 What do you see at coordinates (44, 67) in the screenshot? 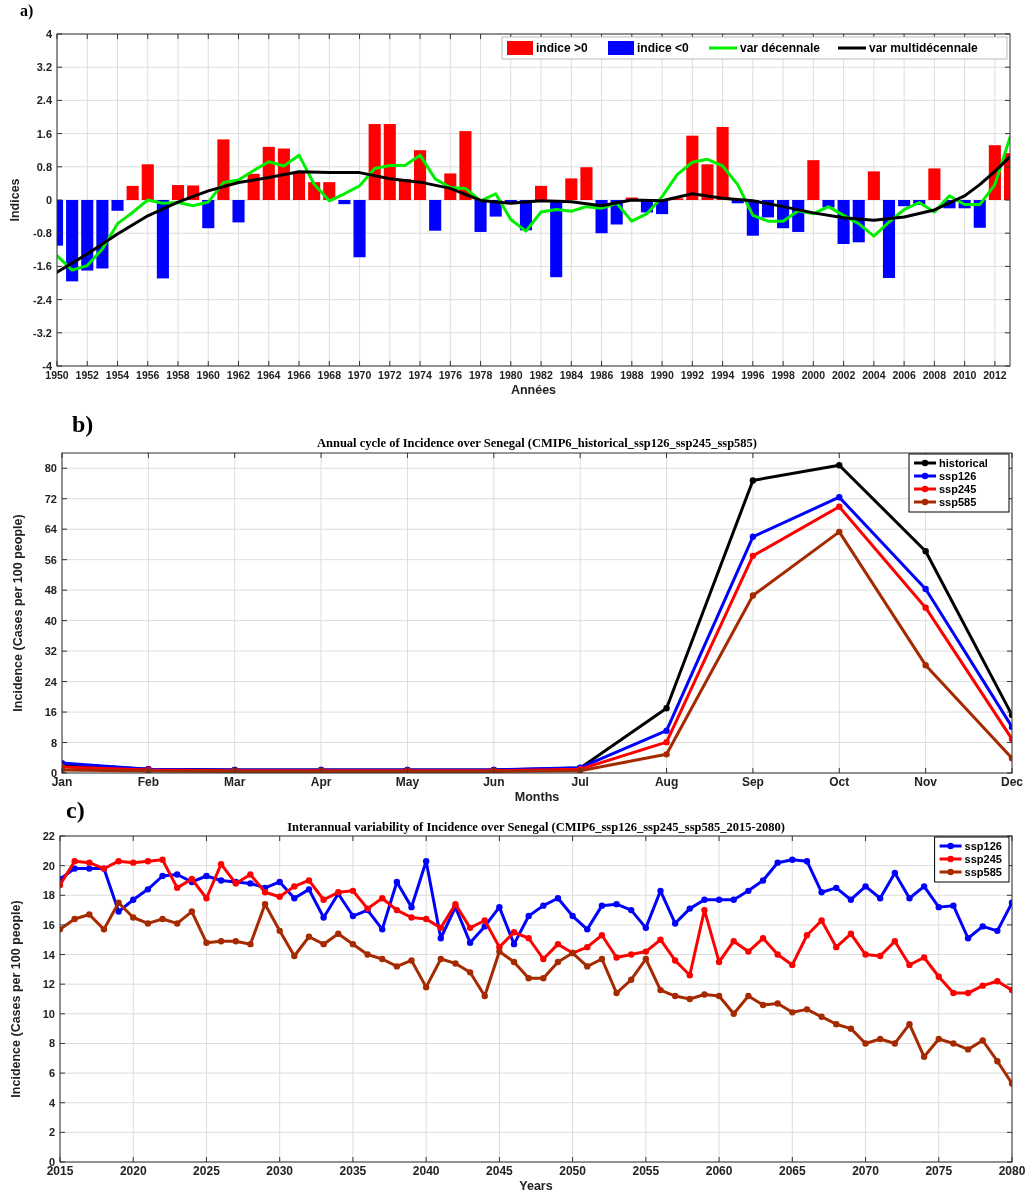
I see `y-tick-label: 3.2` at bounding box center [44, 67].